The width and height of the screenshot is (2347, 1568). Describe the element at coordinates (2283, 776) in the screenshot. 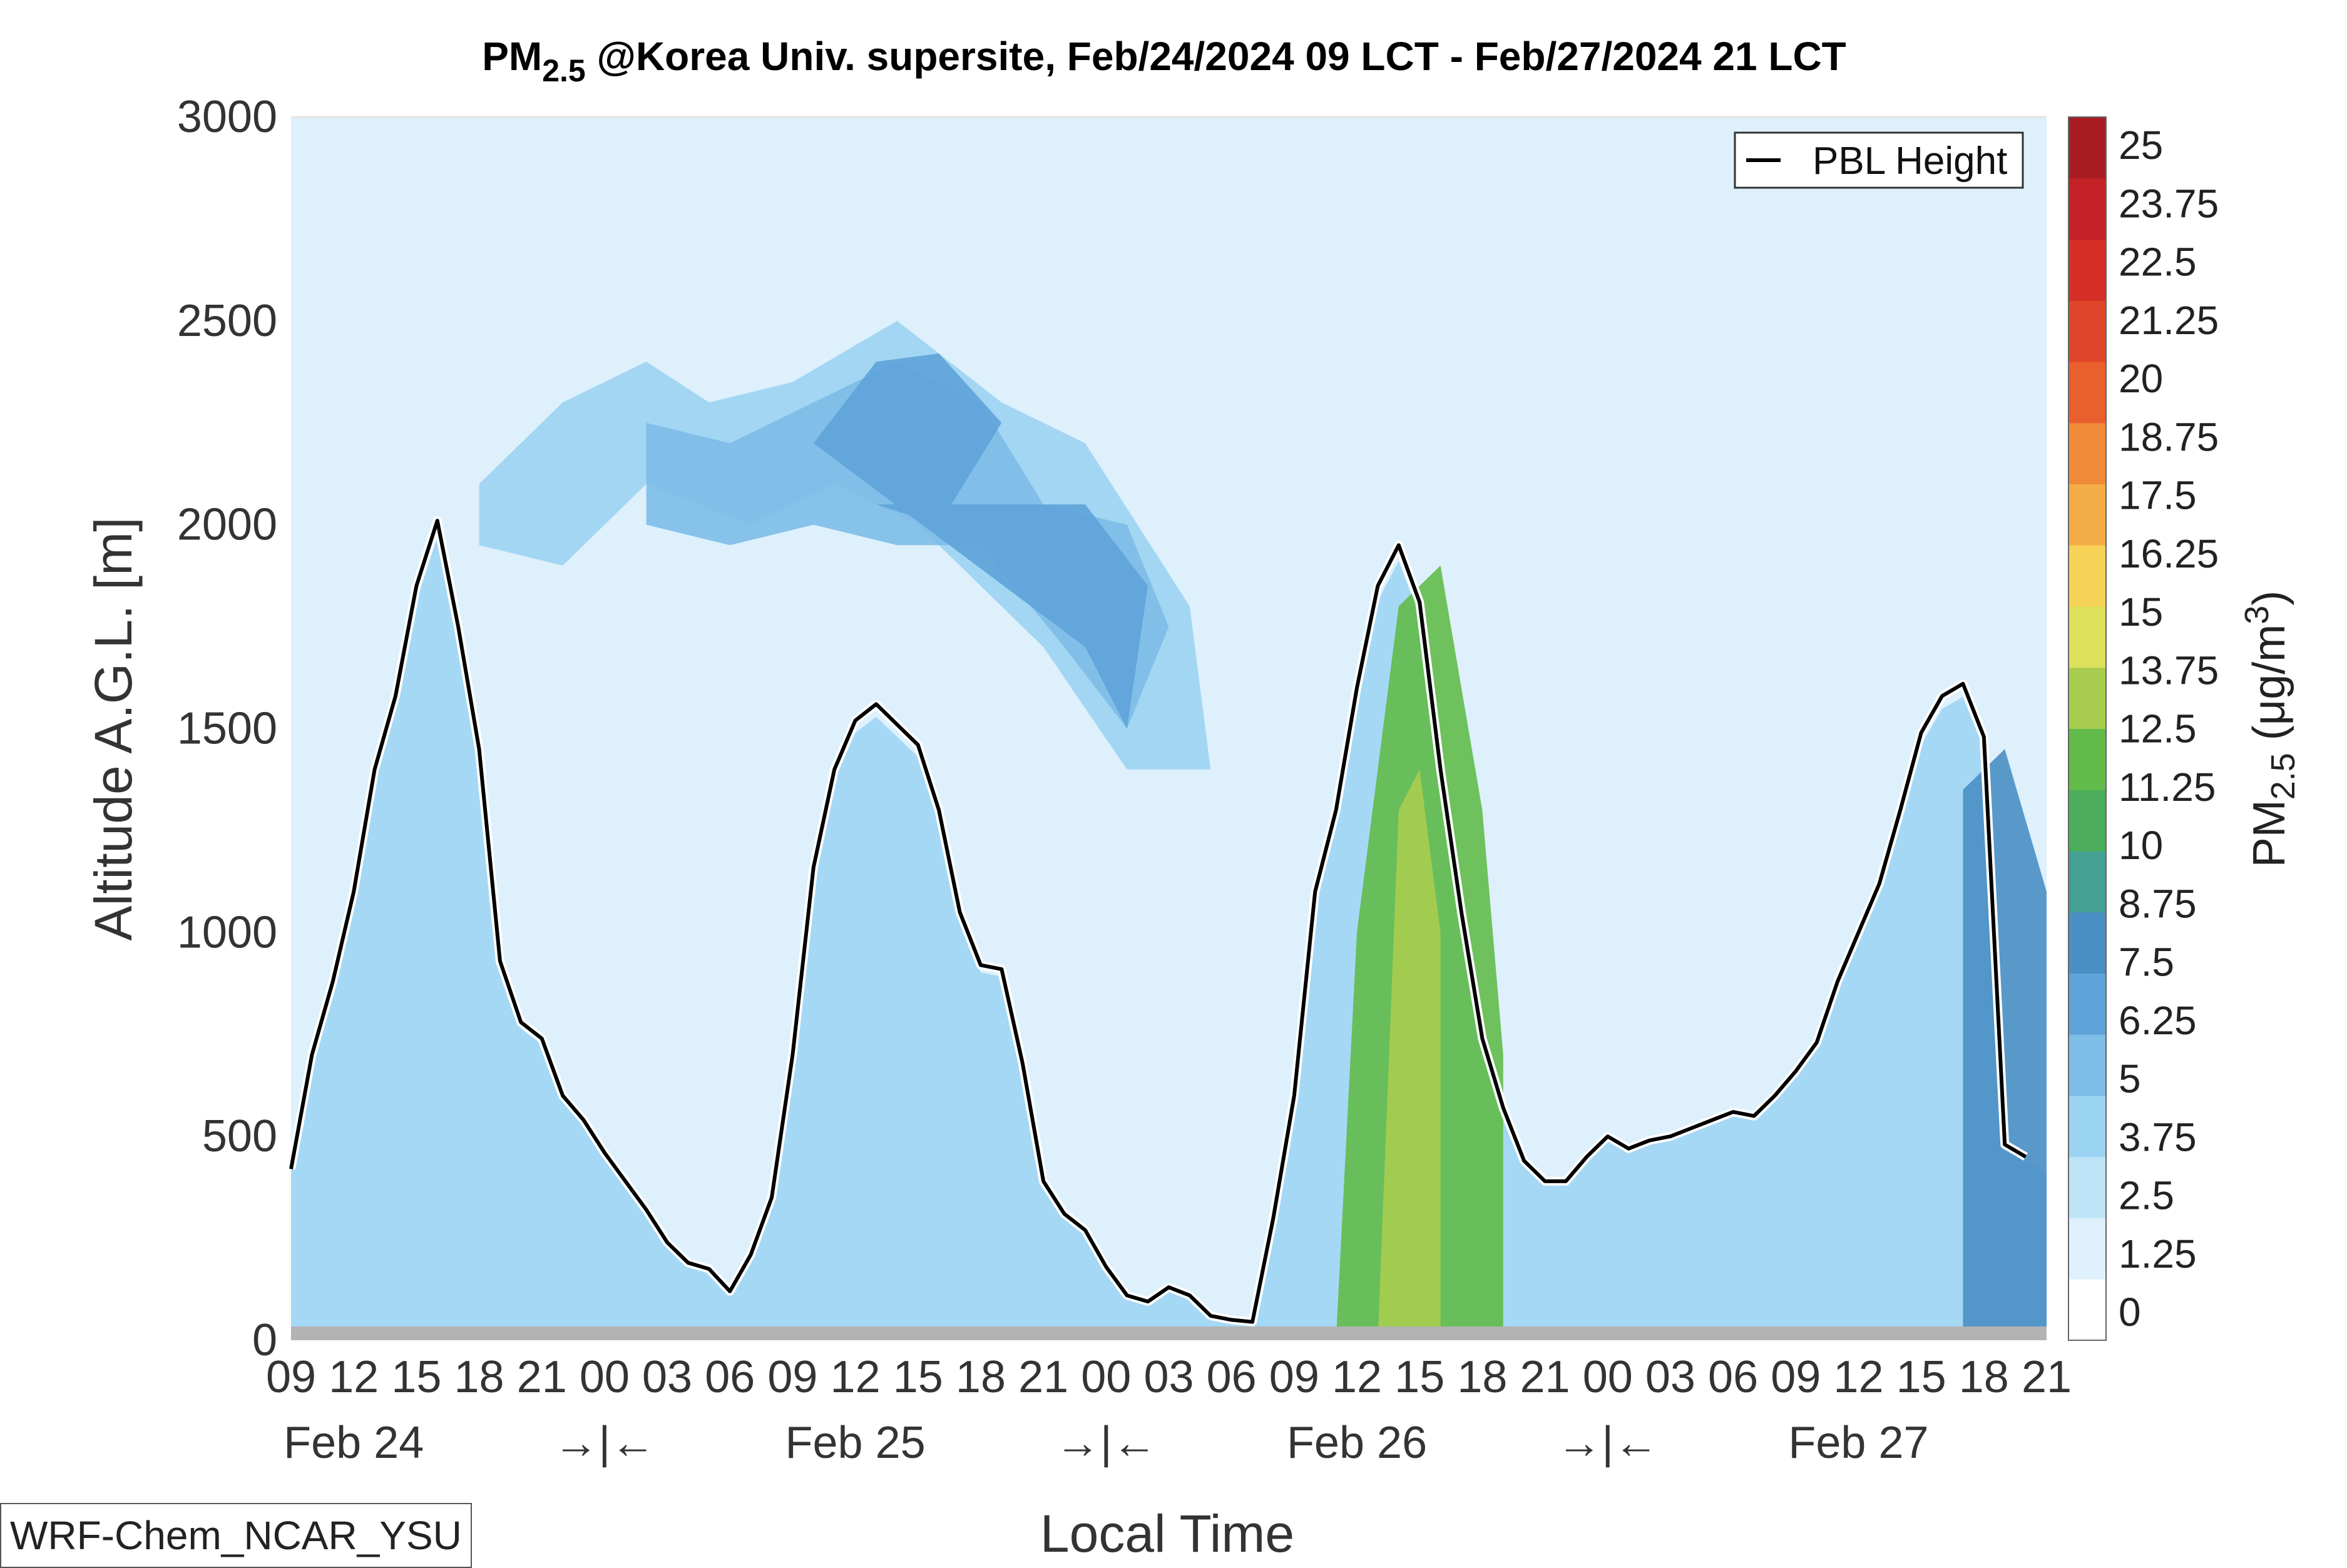

I see `colorbar-label-sub: 2.5` at that location.